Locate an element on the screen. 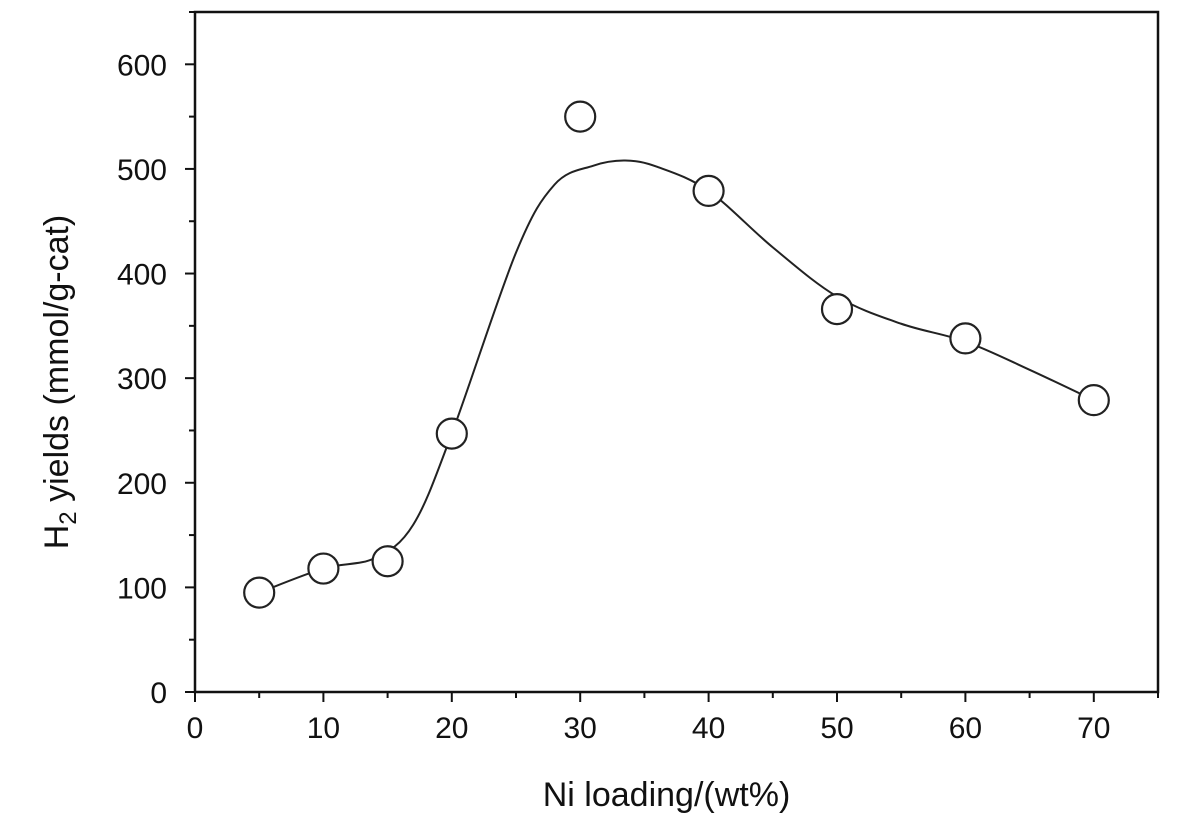  x-tick-label: 60 is located at coordinates (965, 728).